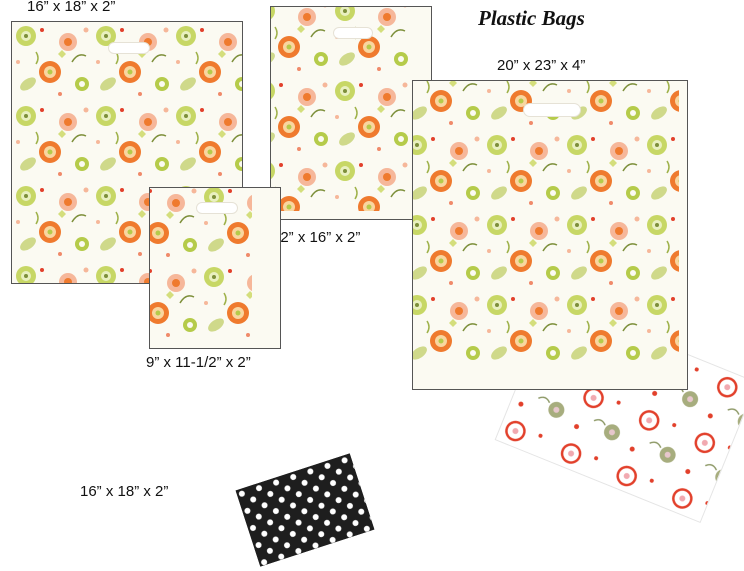 The width and height of the screenshot is (744, 571). Describe the element at coordinates (198, 362) in the screenshot. I see `bag-size-label-9x11: 9” x 11-1/2” x 2”` at that location.